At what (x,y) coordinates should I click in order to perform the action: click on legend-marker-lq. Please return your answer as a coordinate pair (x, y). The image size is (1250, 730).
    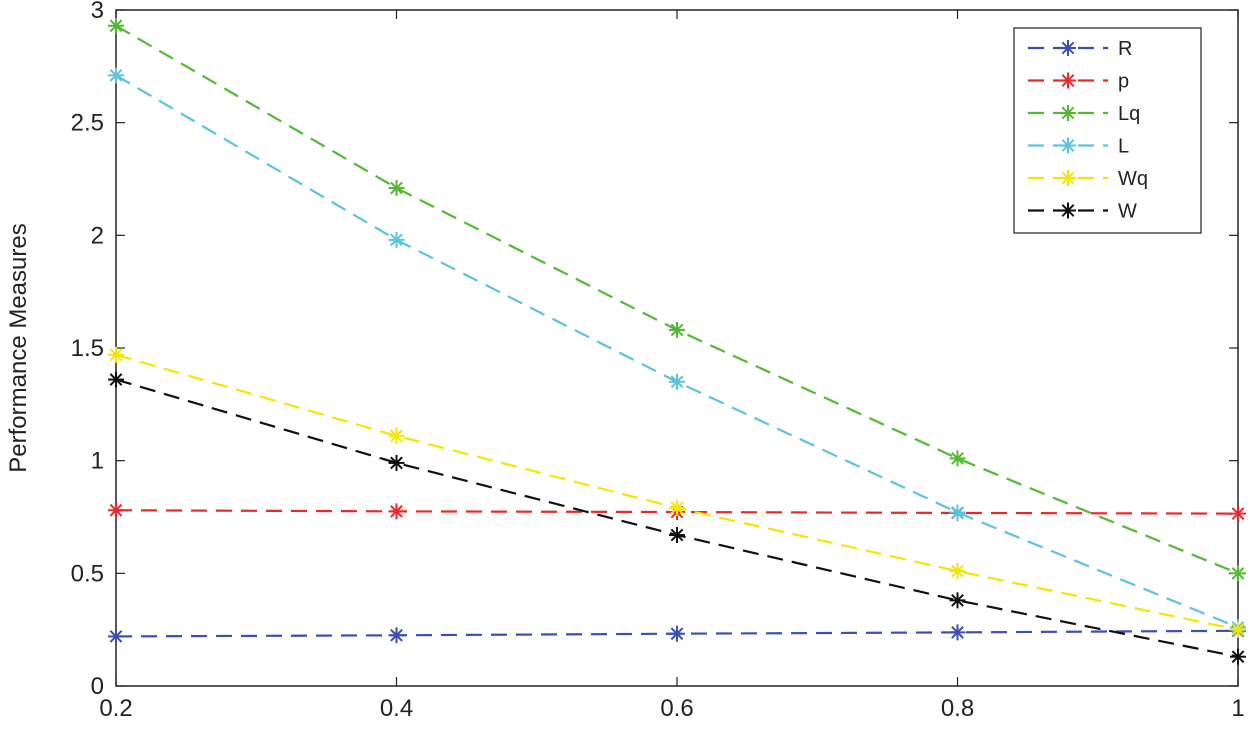
    Looking at the image, I should click on (1068, 113).